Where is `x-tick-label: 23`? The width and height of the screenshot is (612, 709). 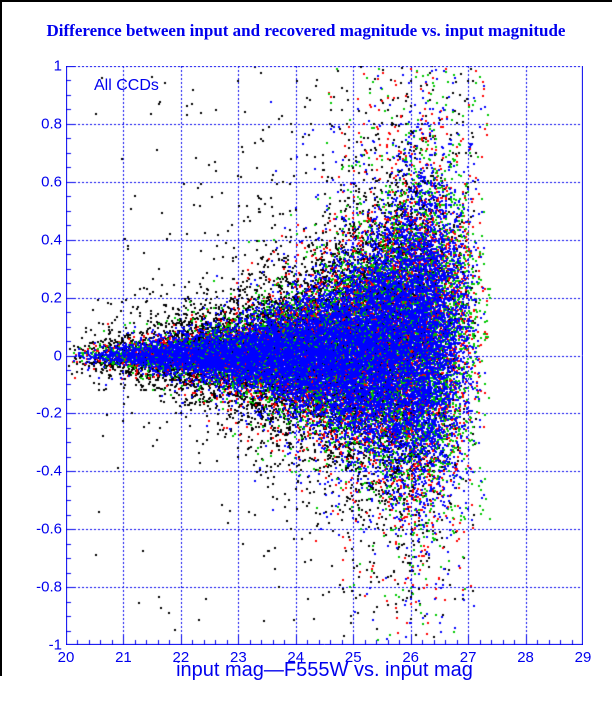 x-tick-label: 23 is located at coordinates (238, 657).